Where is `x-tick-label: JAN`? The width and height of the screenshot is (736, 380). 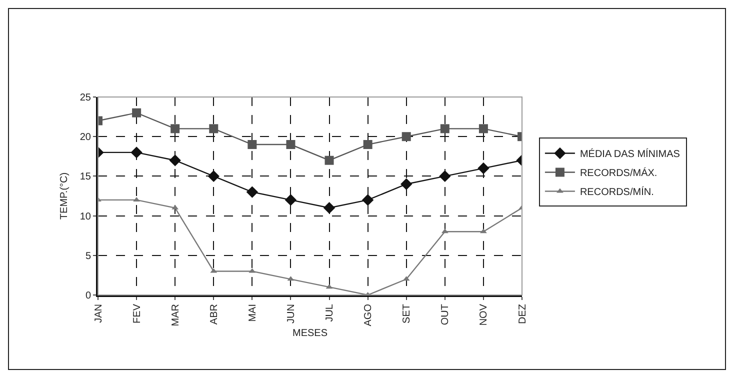
x-tick-label: JAN is located at coordinates (98, 313).